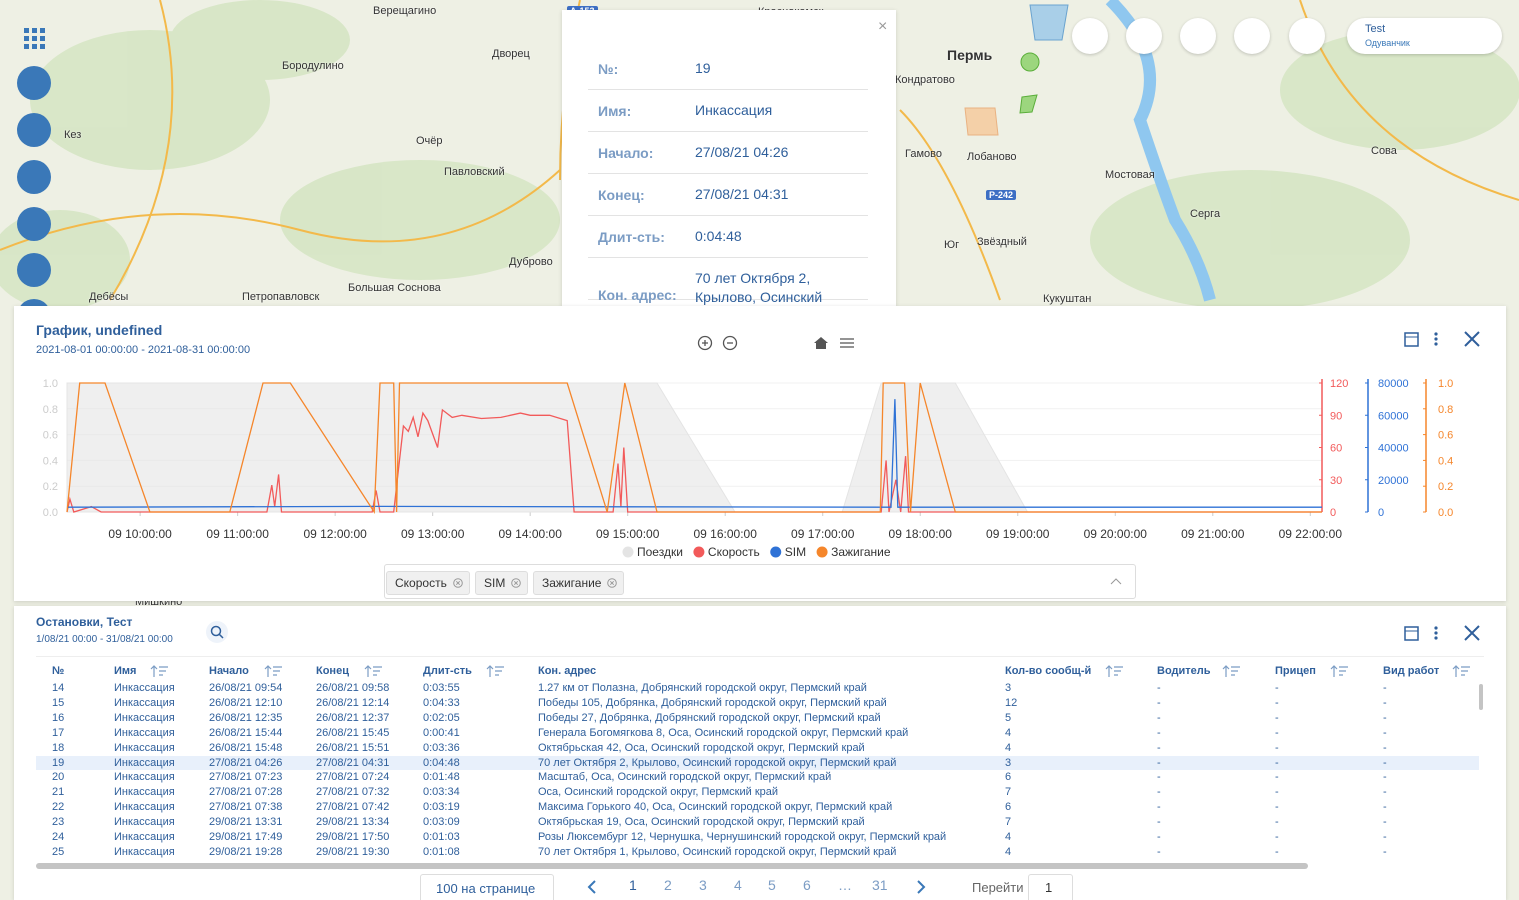  Describe the element at coordinates (1144, 36) in the screenshot. I see `notifications-button` at that location.